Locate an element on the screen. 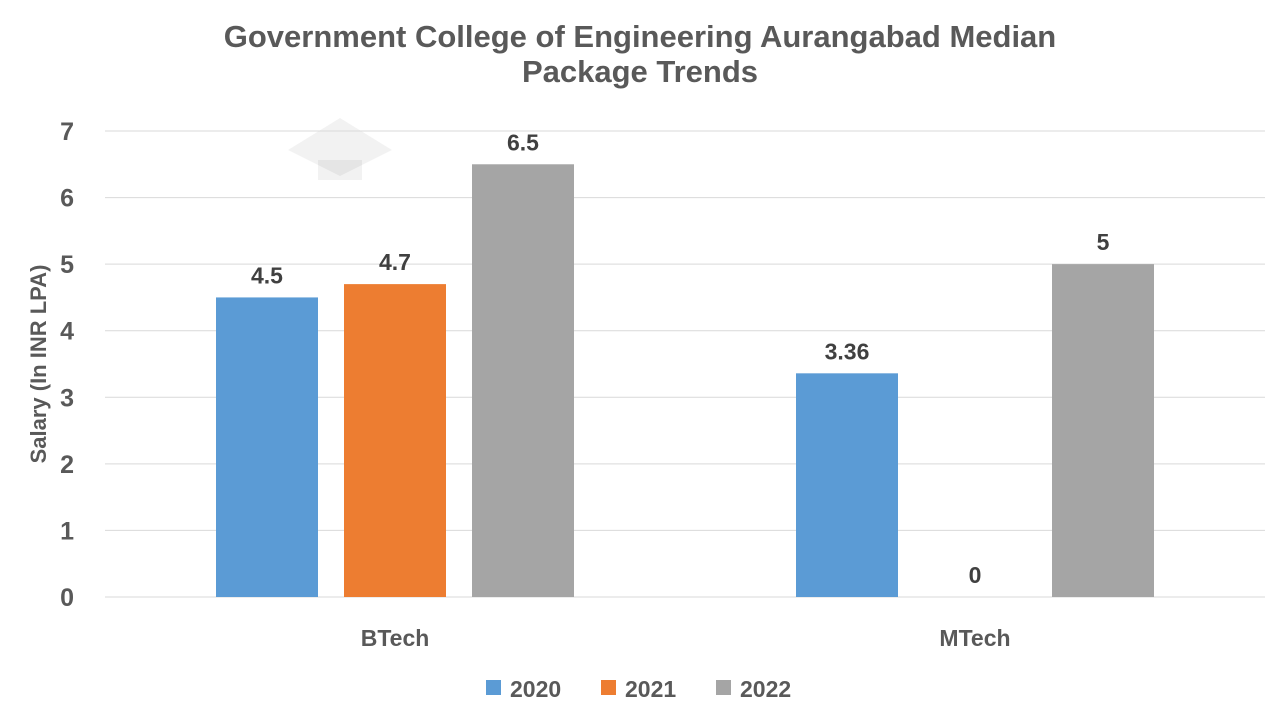 The height and width of the screenshot is (725, 1280). y-tick-label: 6 is located at coordinates (67, 199).